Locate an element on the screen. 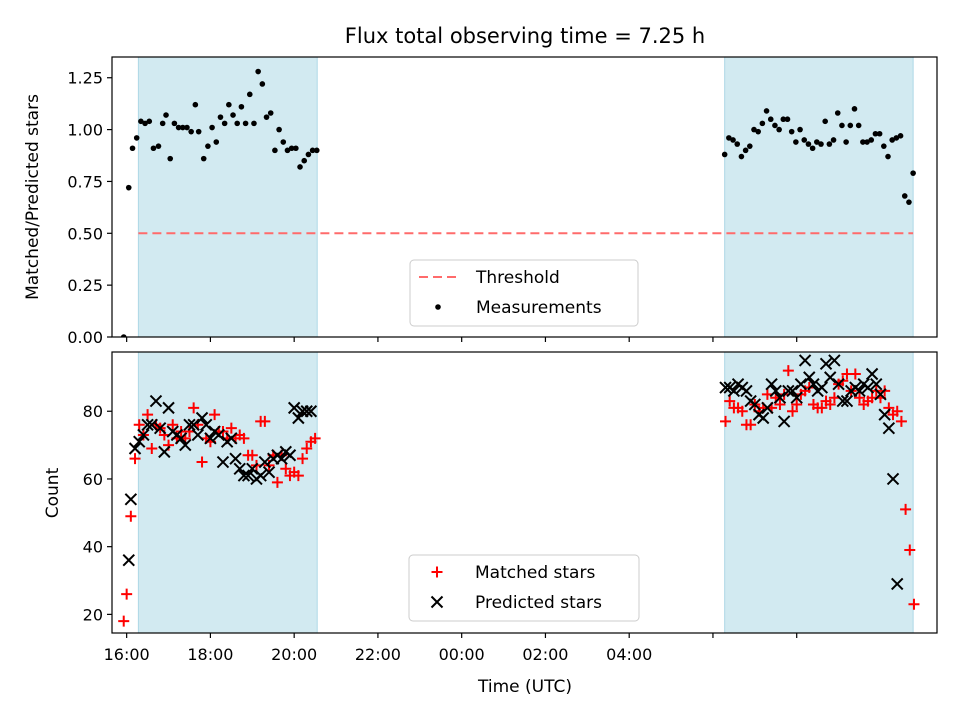 This screenshot has height=720, width=960. y-tick-label: 0.50 is located at coordinates (85, 233).